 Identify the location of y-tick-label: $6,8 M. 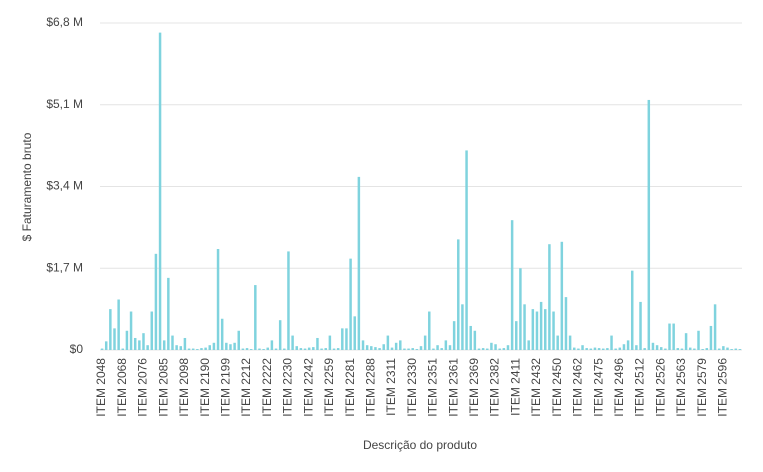
(64, 22).